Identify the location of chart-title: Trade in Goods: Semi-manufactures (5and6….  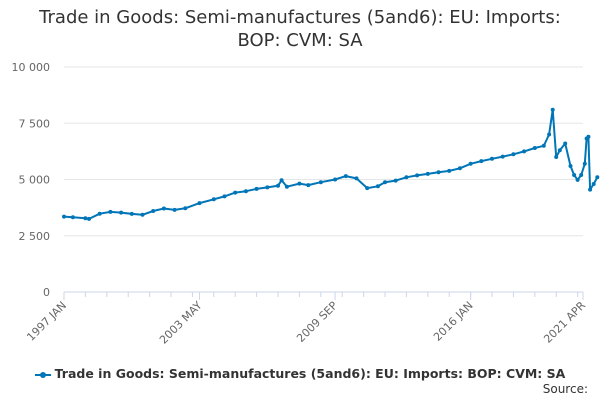
(300, 29).